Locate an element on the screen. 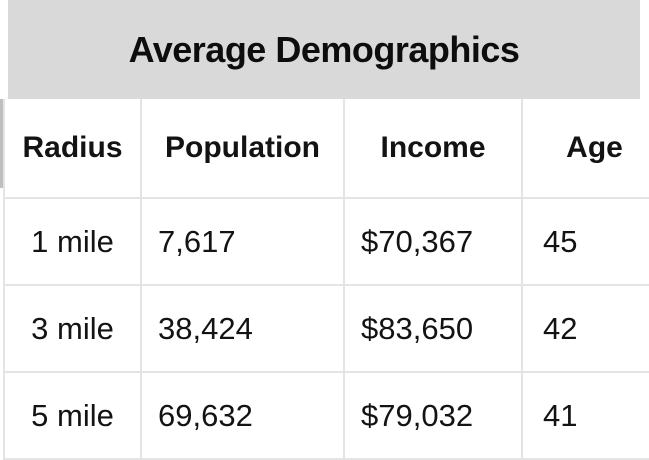 Image resolution: width=649 pixels, height=460 pixels. cell-radius: 1 mile is located at coordinates (73, 241).